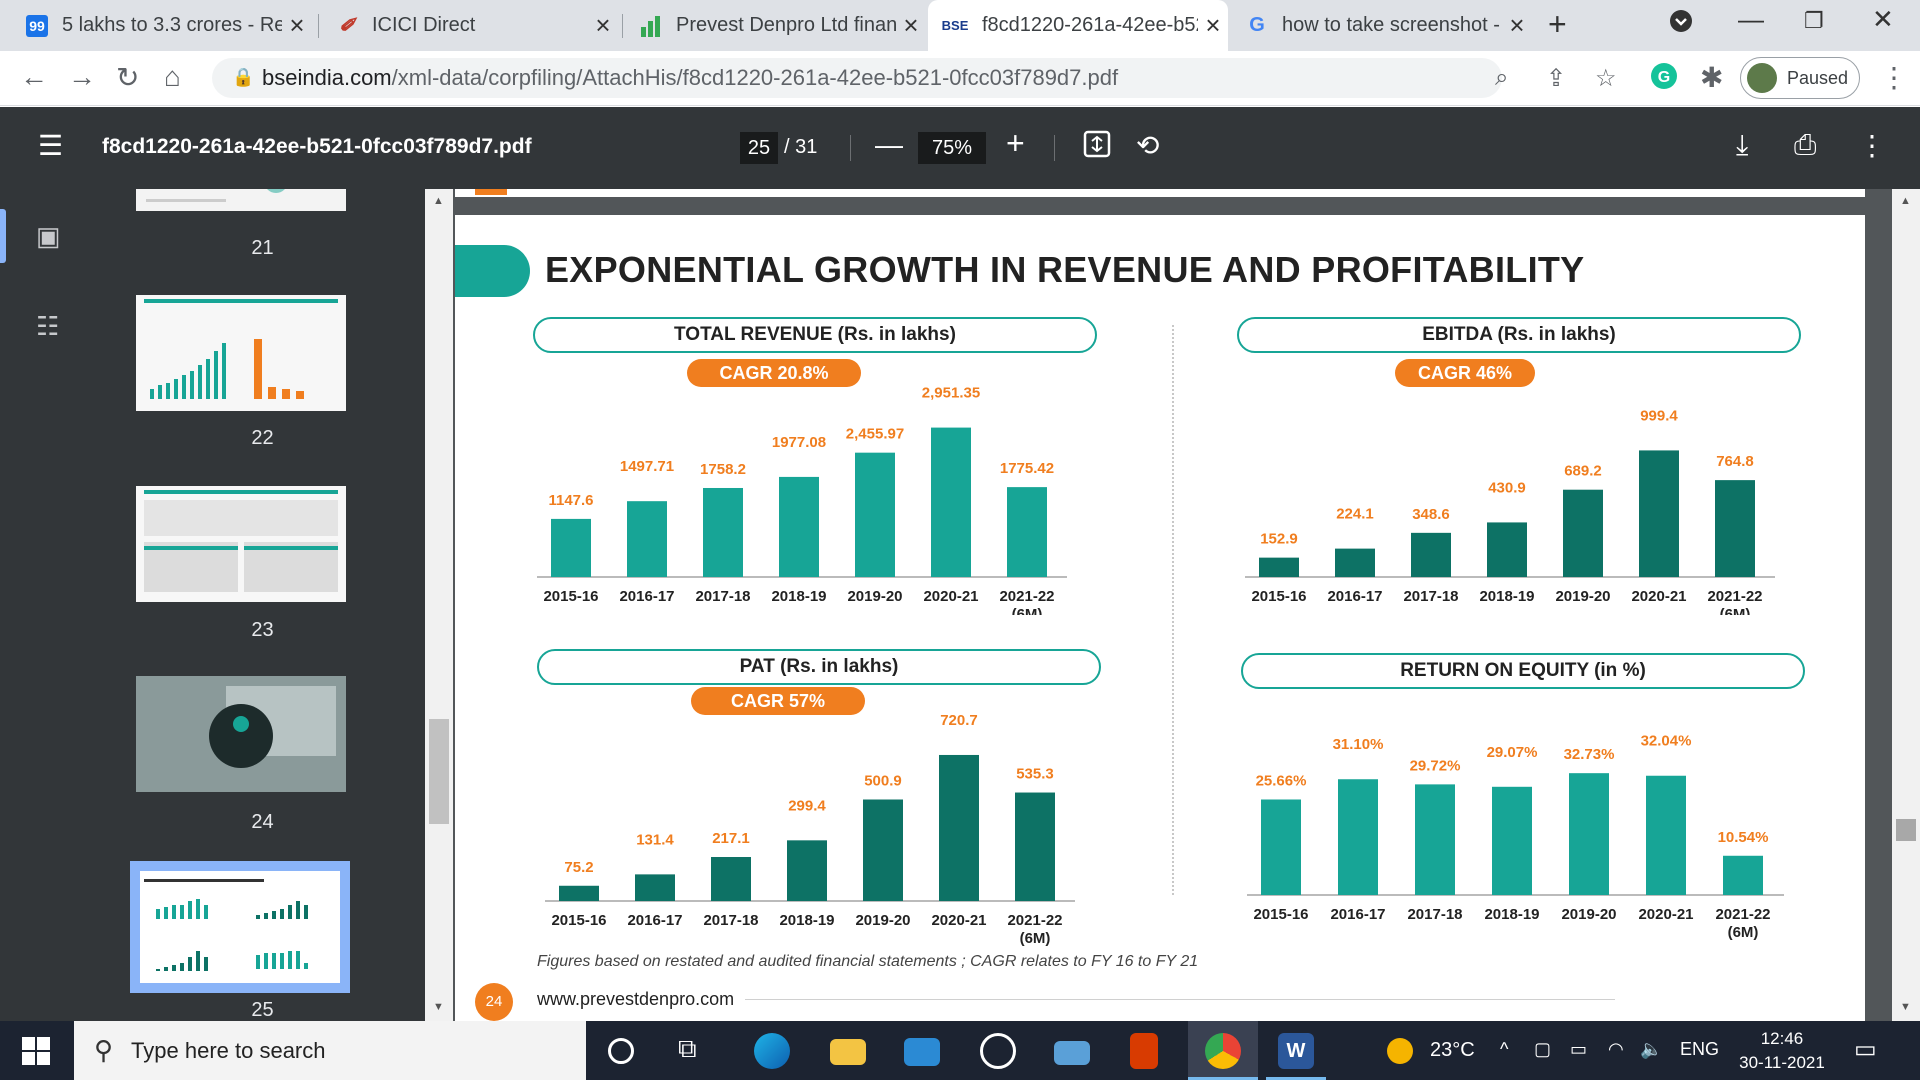 This screenshot has width=1920, height=1080. Describe the element at coordinates (1651, 1049) in the screenshot. I see `volume-icon: 🔈` at that location.